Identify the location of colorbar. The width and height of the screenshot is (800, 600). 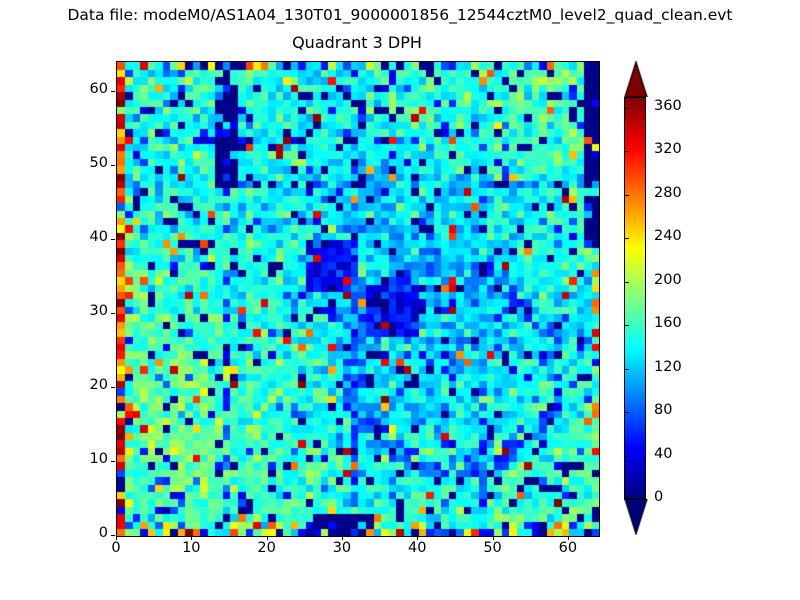
(636, 298).